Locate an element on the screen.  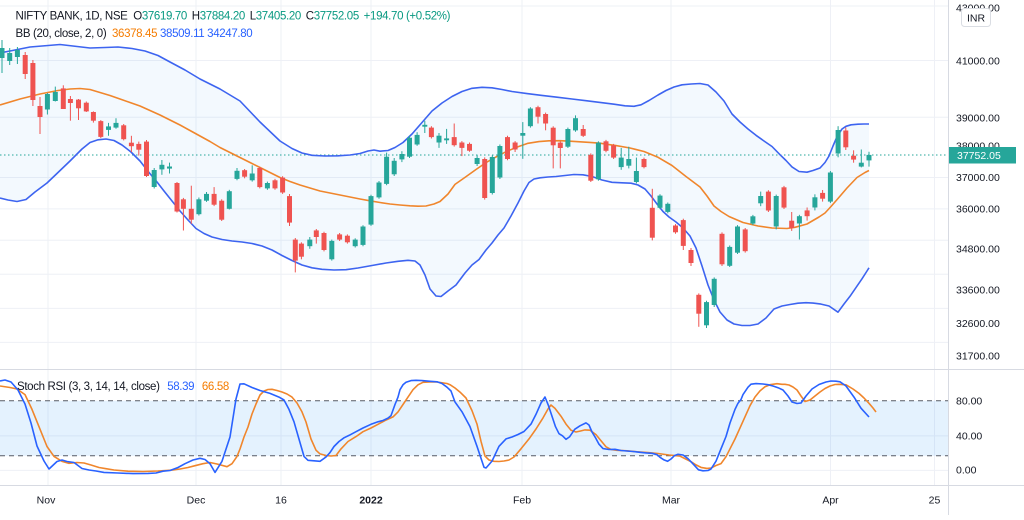
svg-text: 40.00 is located at coordinates (969, 436).